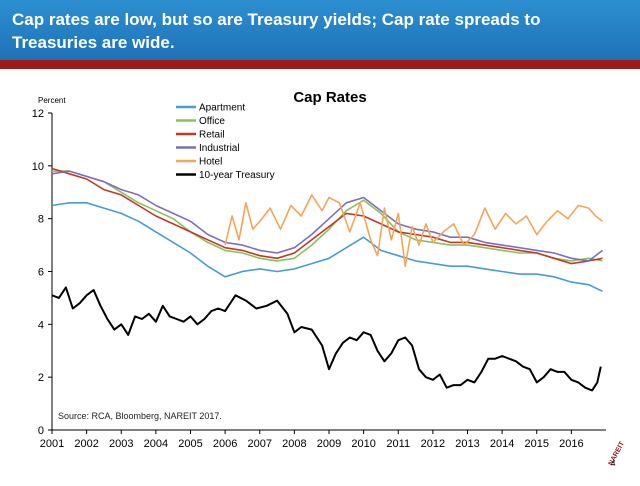 Image resolution: width=640 pixels, height=486 pixels. What do you see at coordinates (502, 444) in the screenshot?
I see `x-tick-label: 2014` at bounding box center [502, 444].